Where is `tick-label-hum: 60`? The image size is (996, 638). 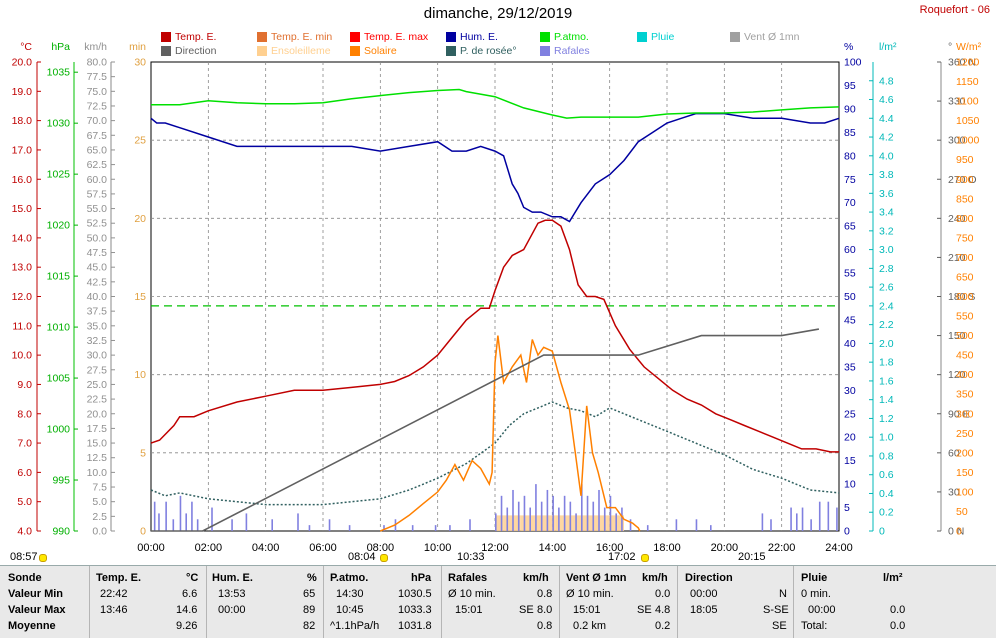 tick-label-hum: 60 is located at coordinates (850, 250).